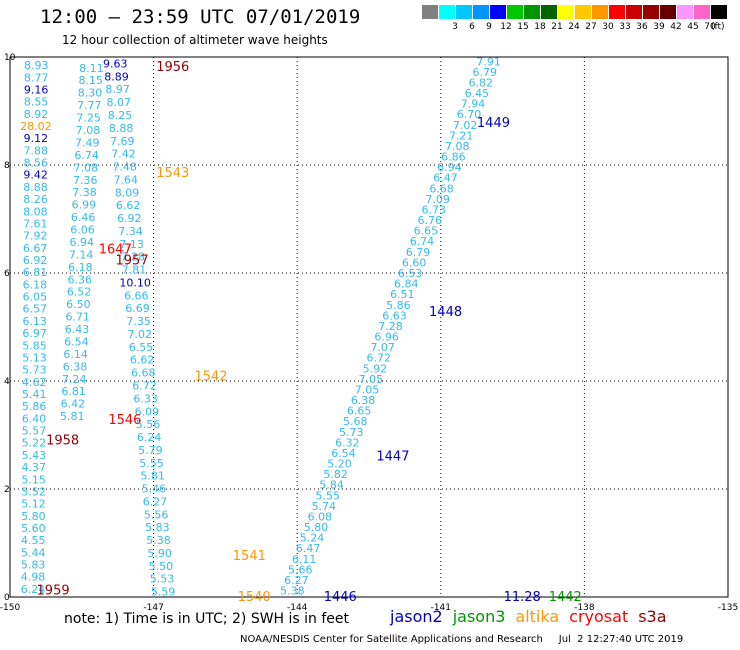 This screenshot has width=740, height=650. I want to click on wave-height-value: 5.56, so click(148, 424).